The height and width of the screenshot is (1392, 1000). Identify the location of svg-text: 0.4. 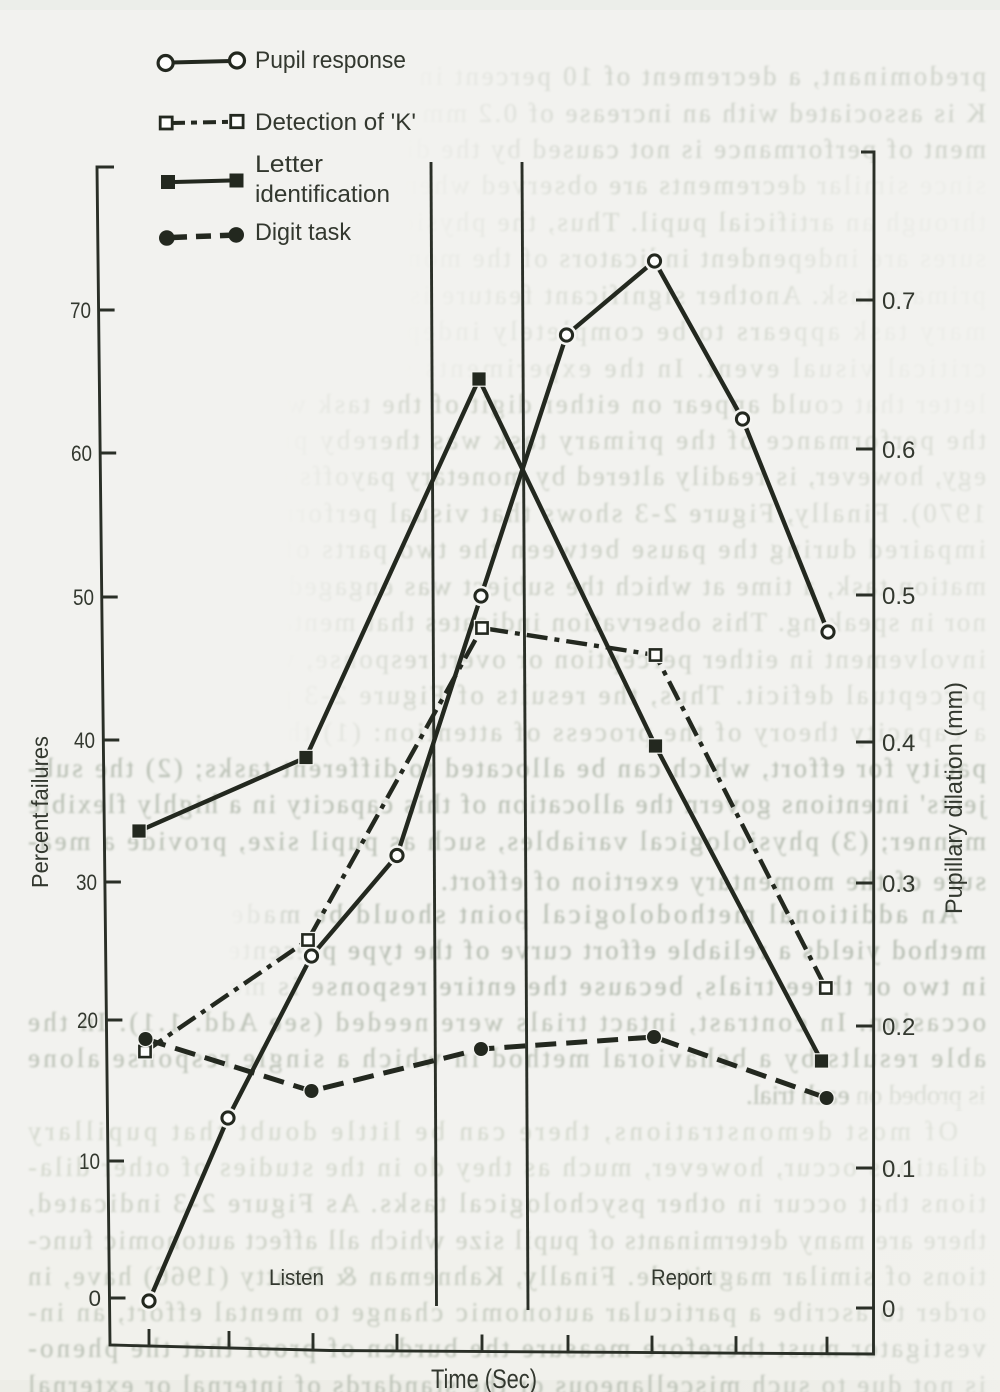
(898, 743).